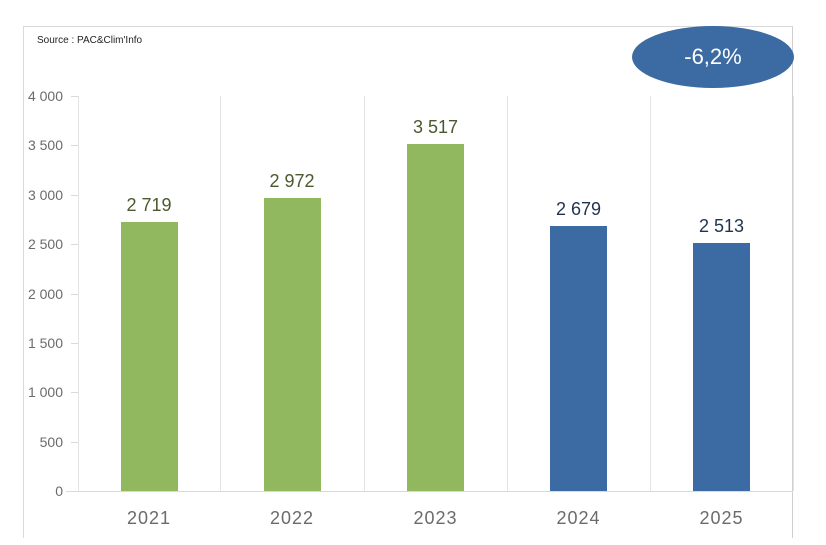 This screenshot has width=826, height=545. What do you see at coordinates (429, 491) in the screenshot?
I see `x-axis-line` at bounding box center [429, 491].